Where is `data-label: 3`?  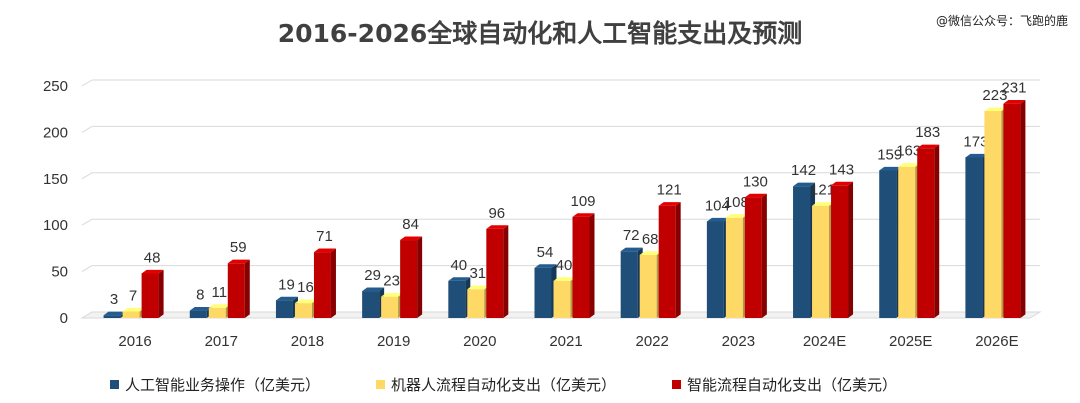 data-label: 3 is located at coordinates (114, 299).